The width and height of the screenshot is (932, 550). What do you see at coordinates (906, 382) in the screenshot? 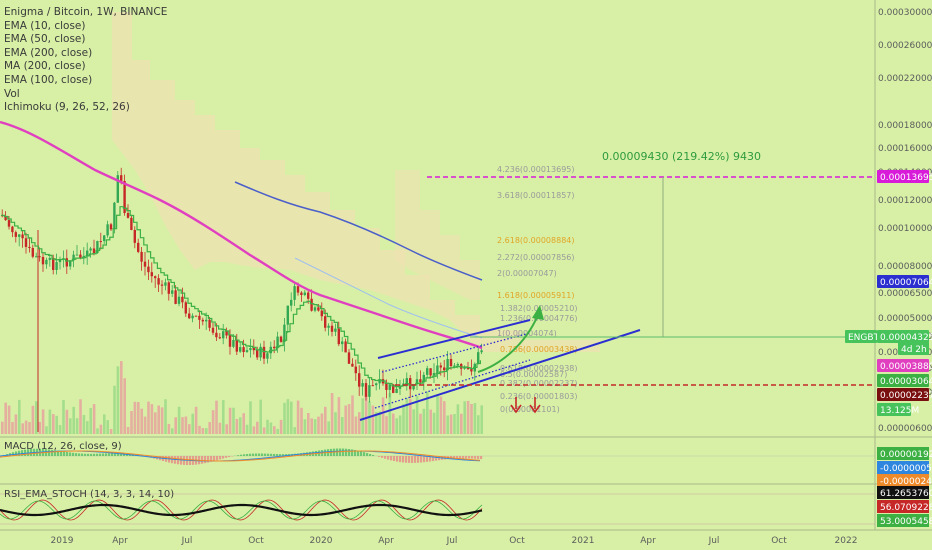
I see `svg-text: 0.00003064` at bounding box center [906, 382].